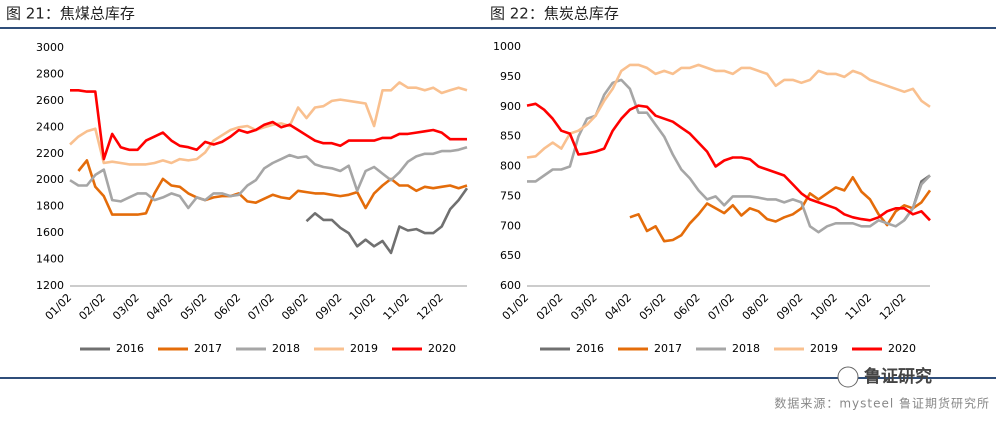 This screenshot has height=424, width=996. What do you see at coordinates (882, 403) in the screenshot?
I see `source: 数据来源：mysteel 鲁证期货研究所` at bounding box center [882, 403].